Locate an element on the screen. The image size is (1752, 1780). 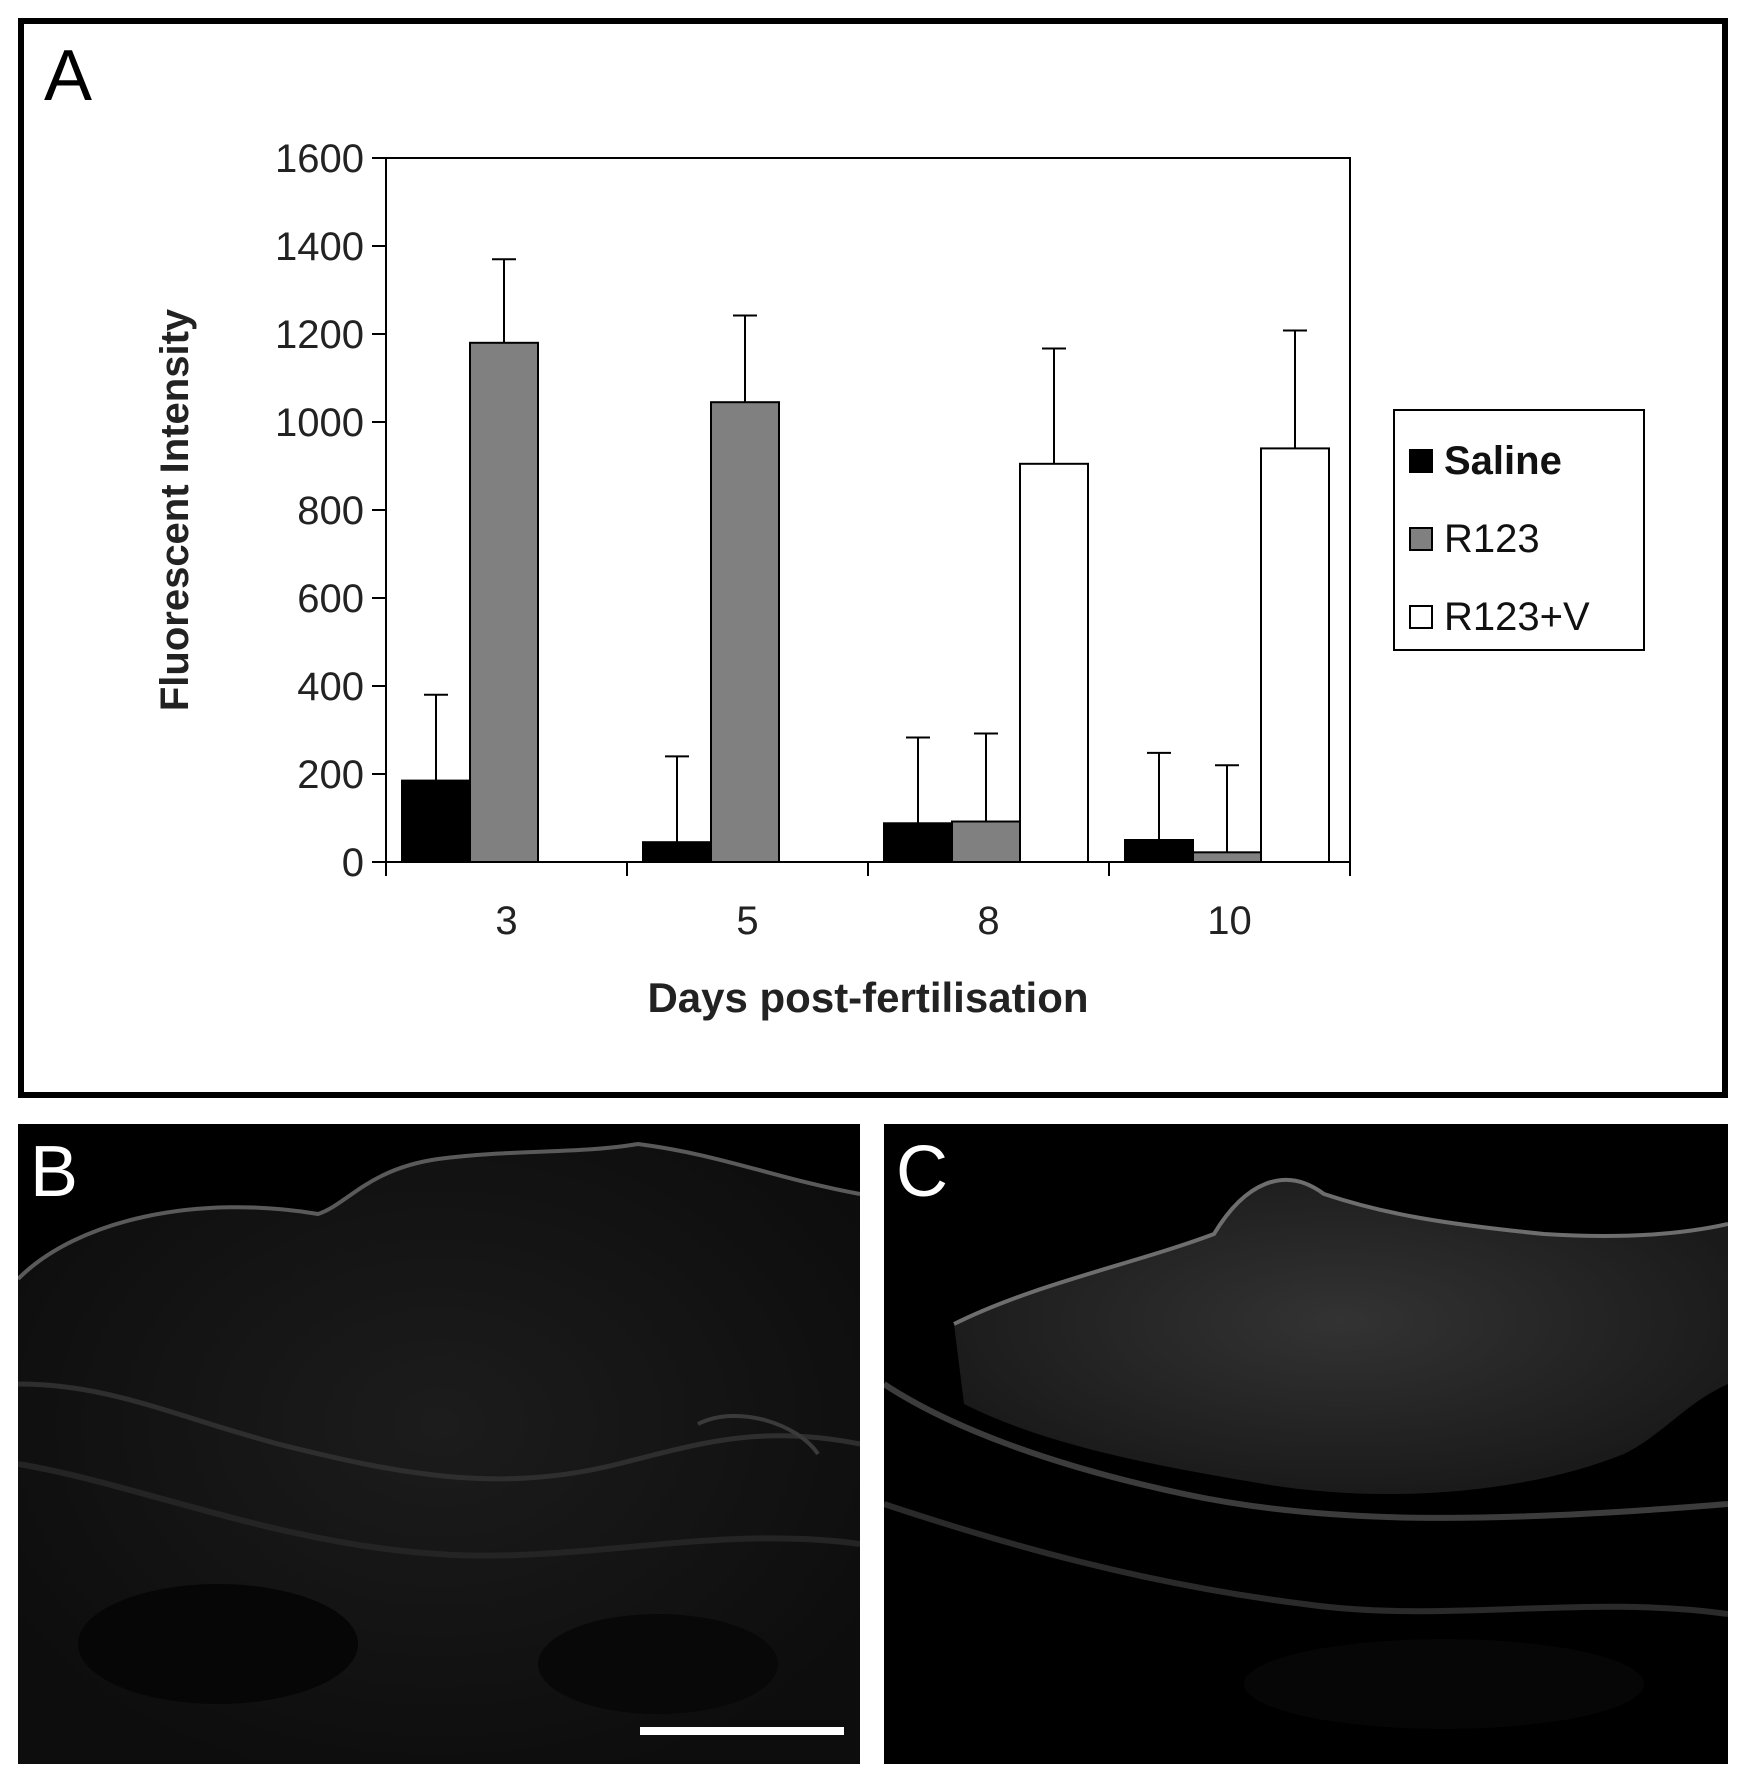
panel-a-label: A is located at coordinates (68, 76).